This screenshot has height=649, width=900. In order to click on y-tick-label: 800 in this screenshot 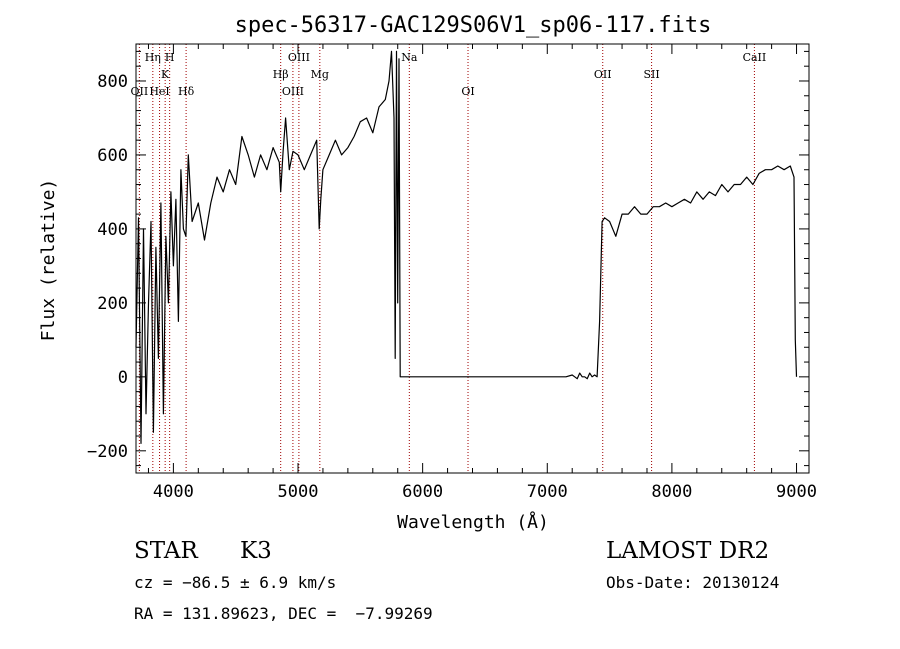, I will do `click(112, 82)`.